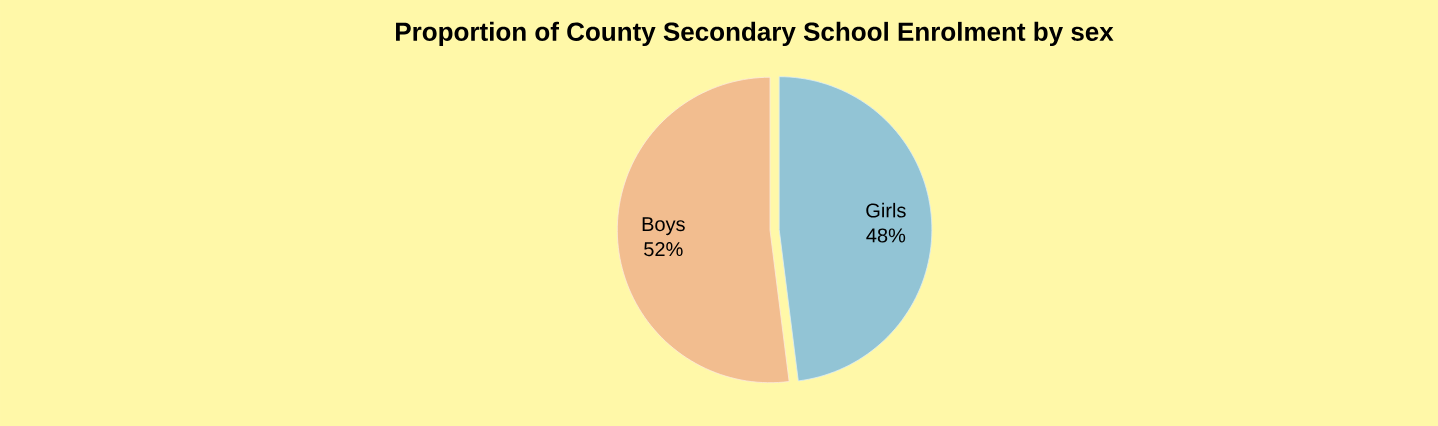  What do you see at coordinates (663, 249) in the screenshot?
I see `data-label: 52%` at bounding box center [663, 249].